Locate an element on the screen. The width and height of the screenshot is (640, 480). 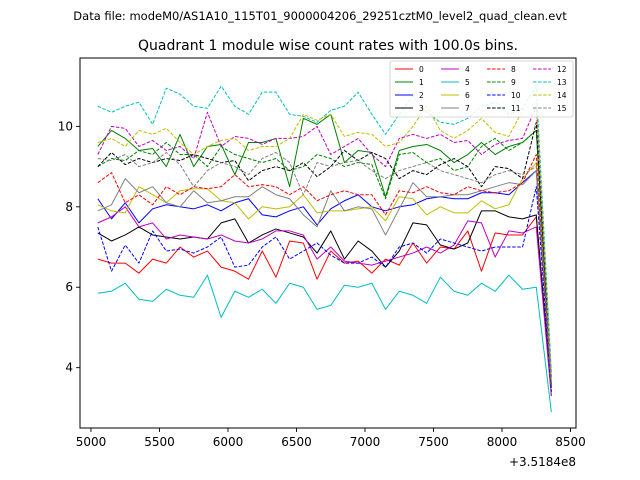
x-tick-label: 6500 is located at coordinates (296, 442).